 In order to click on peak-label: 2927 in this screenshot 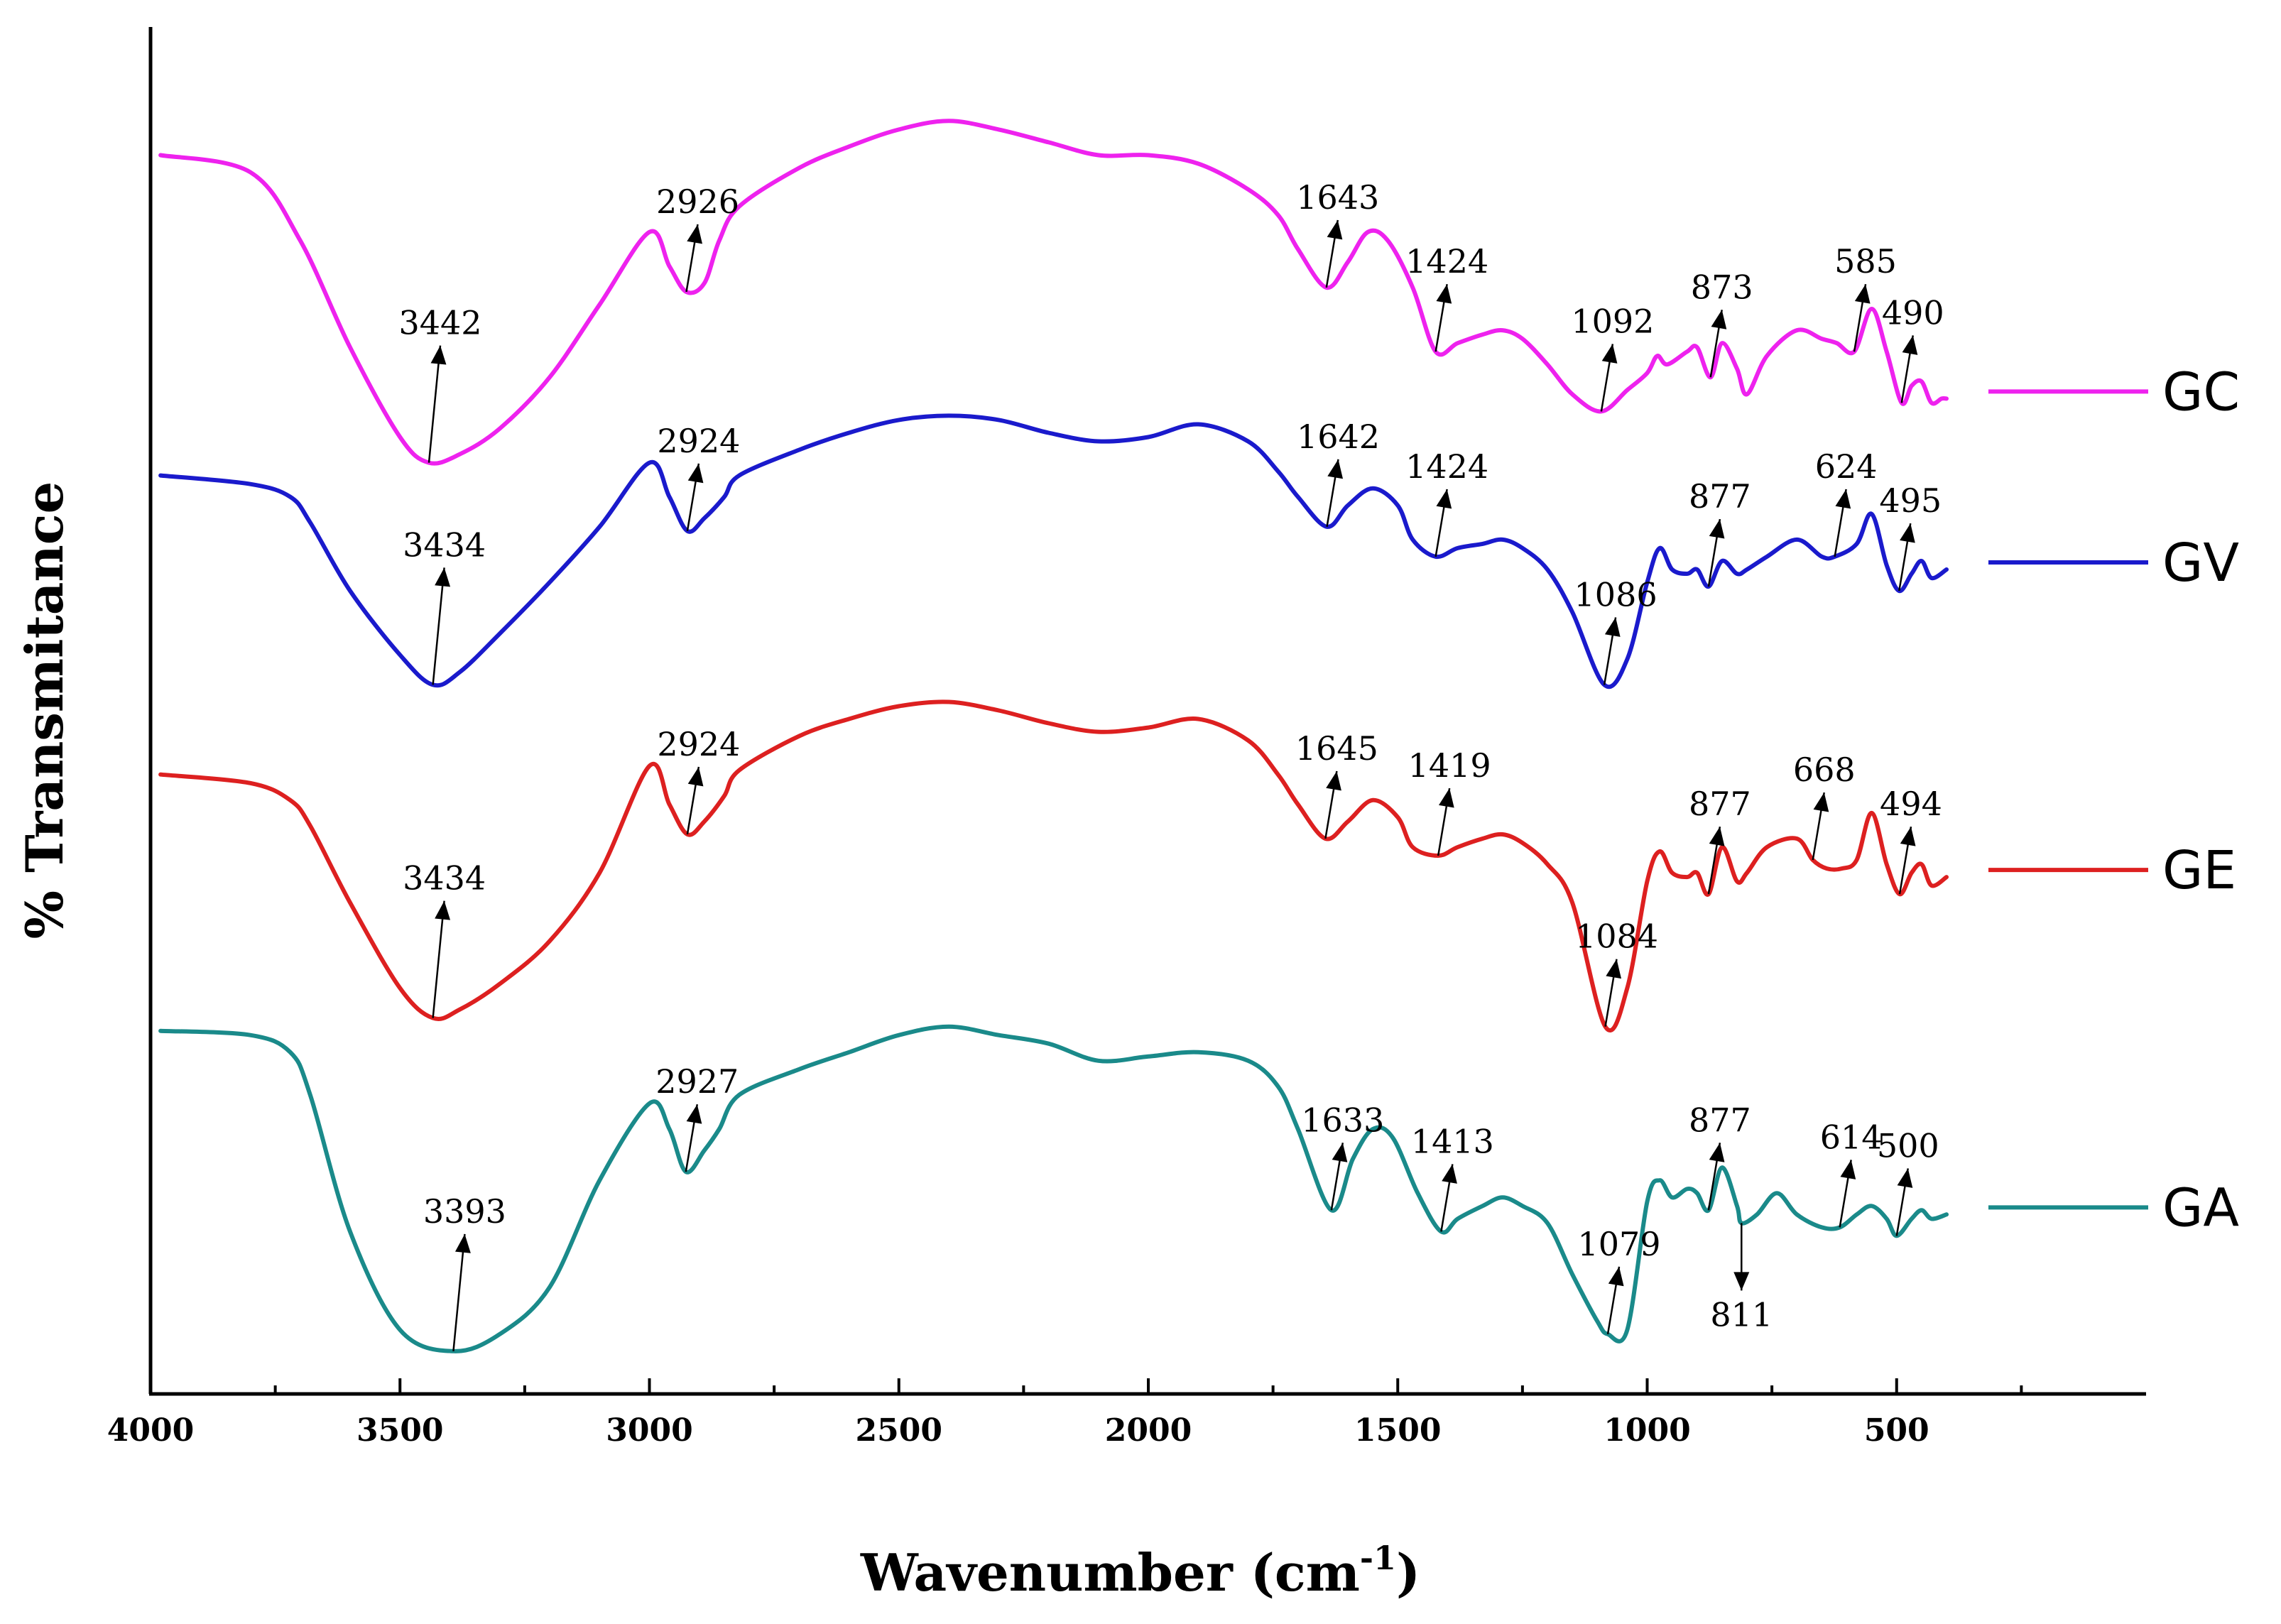, I will do `click(697, 1081)`.